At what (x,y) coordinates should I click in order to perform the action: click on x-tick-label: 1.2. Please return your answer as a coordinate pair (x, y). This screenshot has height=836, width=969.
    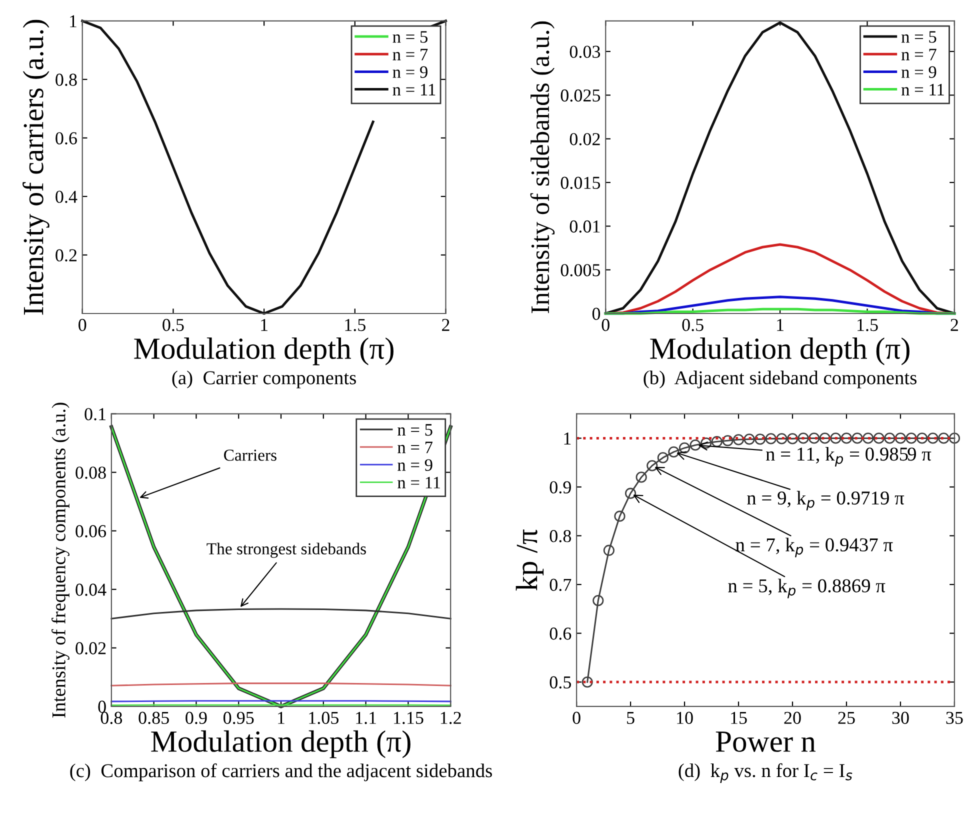
    Looking at the image, I should click on (450, 718).